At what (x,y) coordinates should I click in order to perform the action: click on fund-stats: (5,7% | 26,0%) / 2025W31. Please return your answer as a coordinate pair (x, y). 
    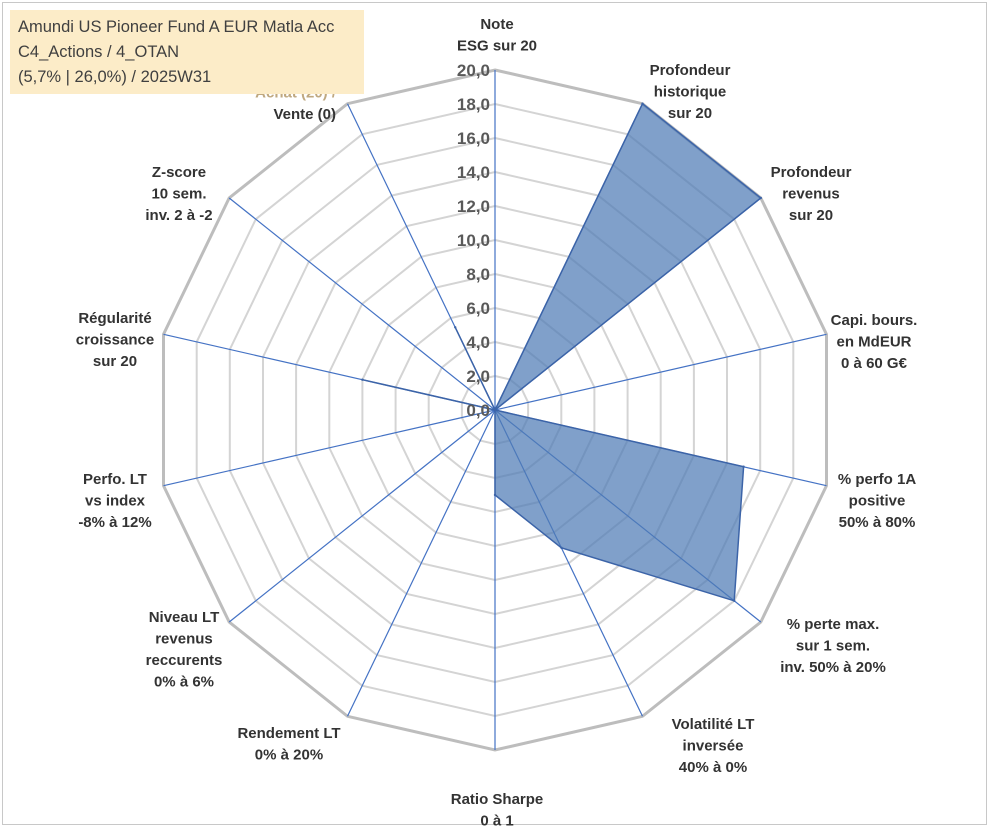
    Looking at the image, I should click on (115, 77).